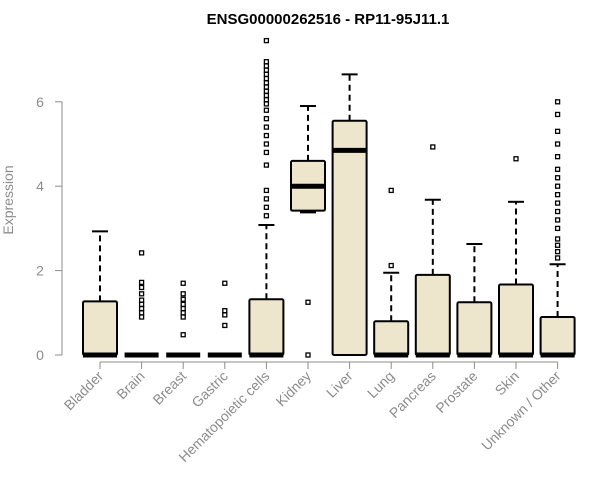 This screenshot has height=500, width=600. What do you see at coordinates (380, 384) in the screenshot?
I see `x-tick-label: Lung` at bounding box center [380, 384].